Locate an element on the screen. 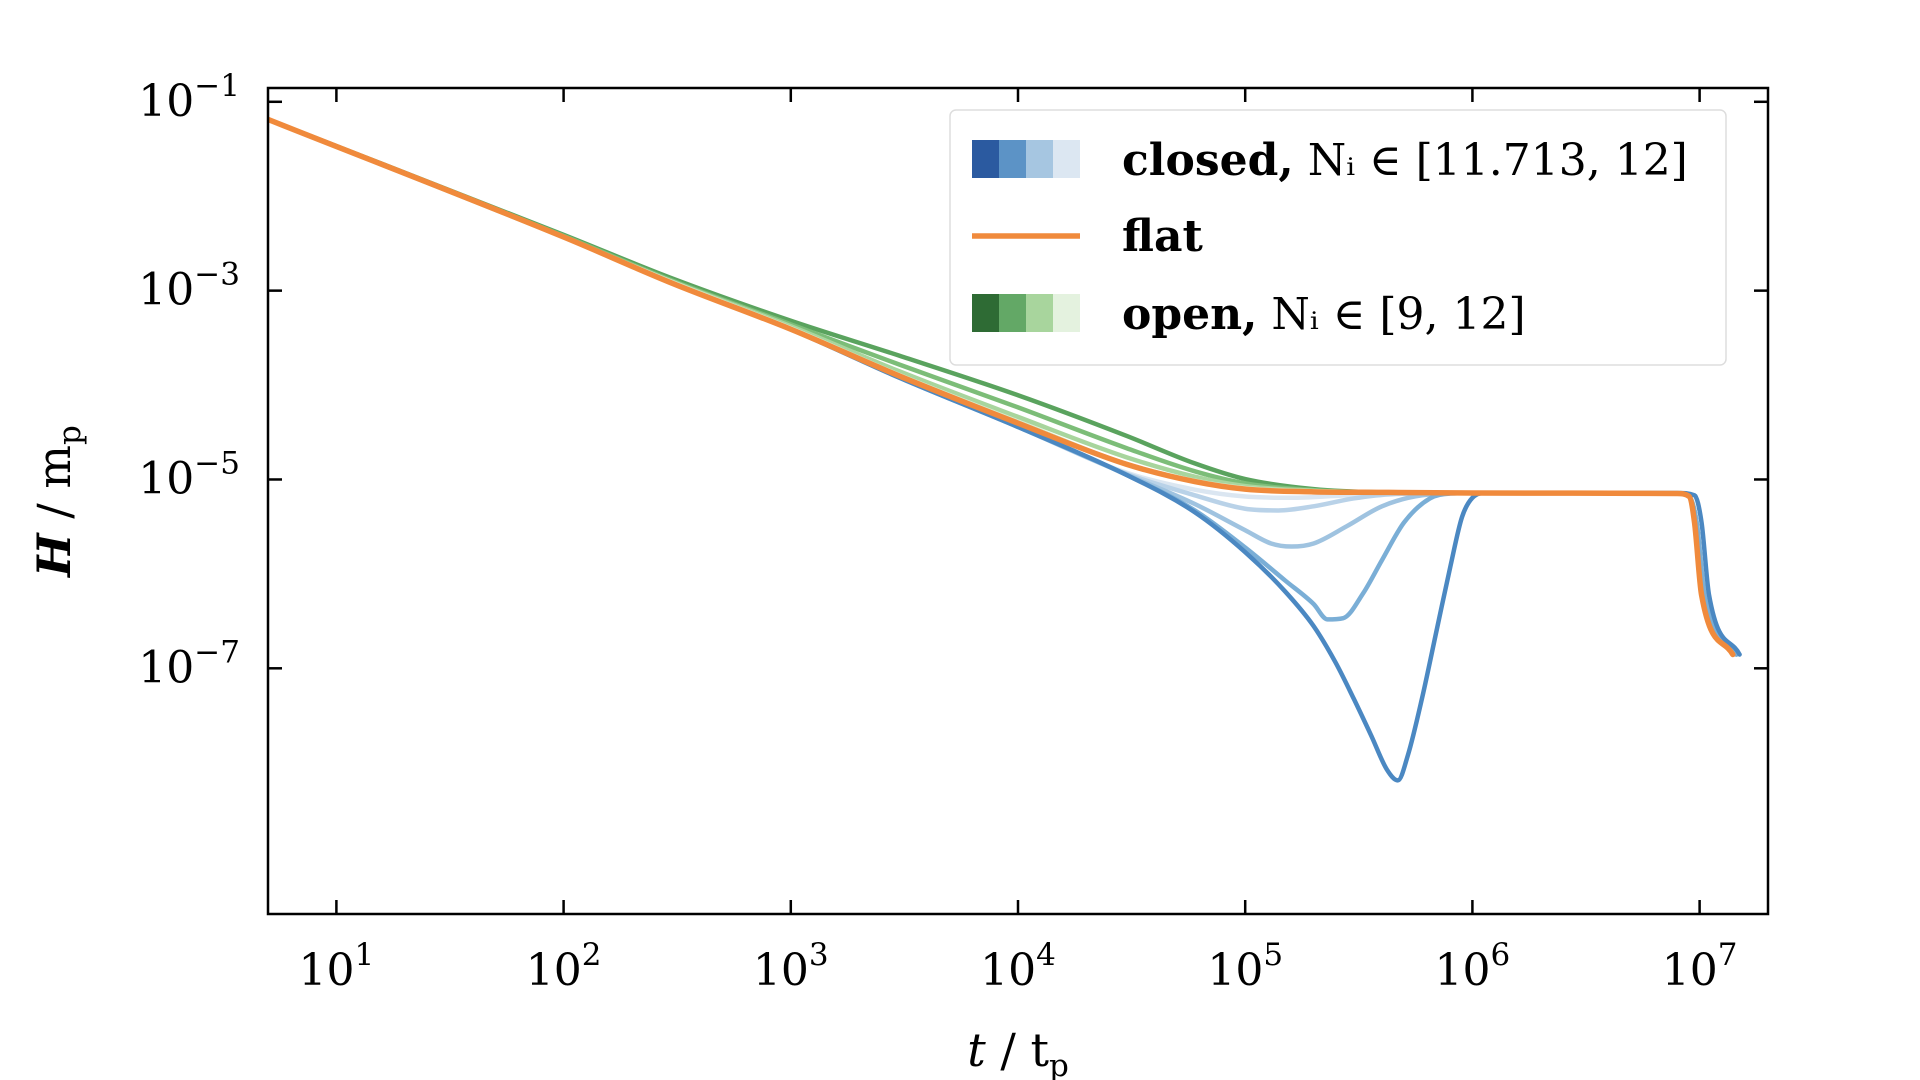 This screenshot has height=1080, width=1920. y-axis-label: H / mp is located at coordinates (57, 502).